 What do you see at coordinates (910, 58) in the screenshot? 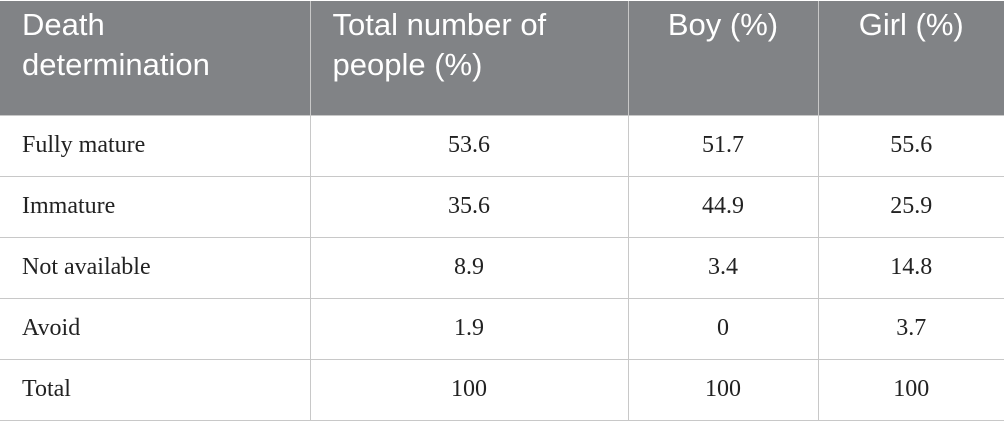
I see `header-cell: Girl (%)` at bounding box center [910, 58].